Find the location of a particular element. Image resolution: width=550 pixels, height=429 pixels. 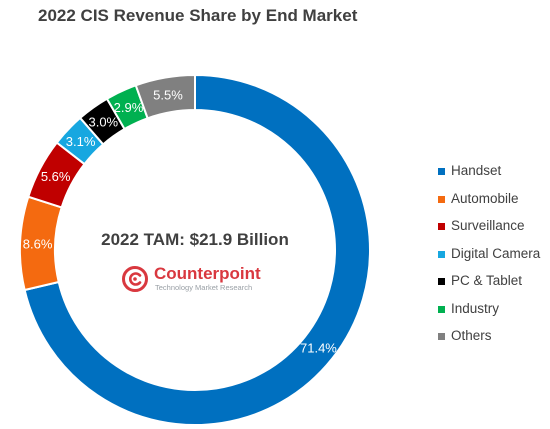

slice-others is located at coordinates (165, 96).